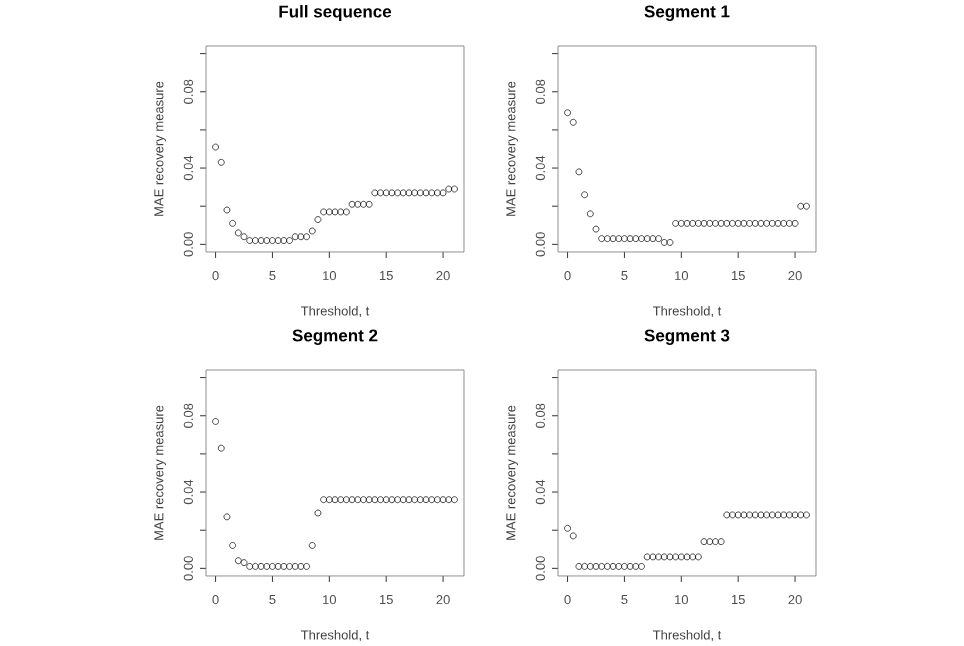  I want to click on chart-title: Segment 3, so click(687, 337).